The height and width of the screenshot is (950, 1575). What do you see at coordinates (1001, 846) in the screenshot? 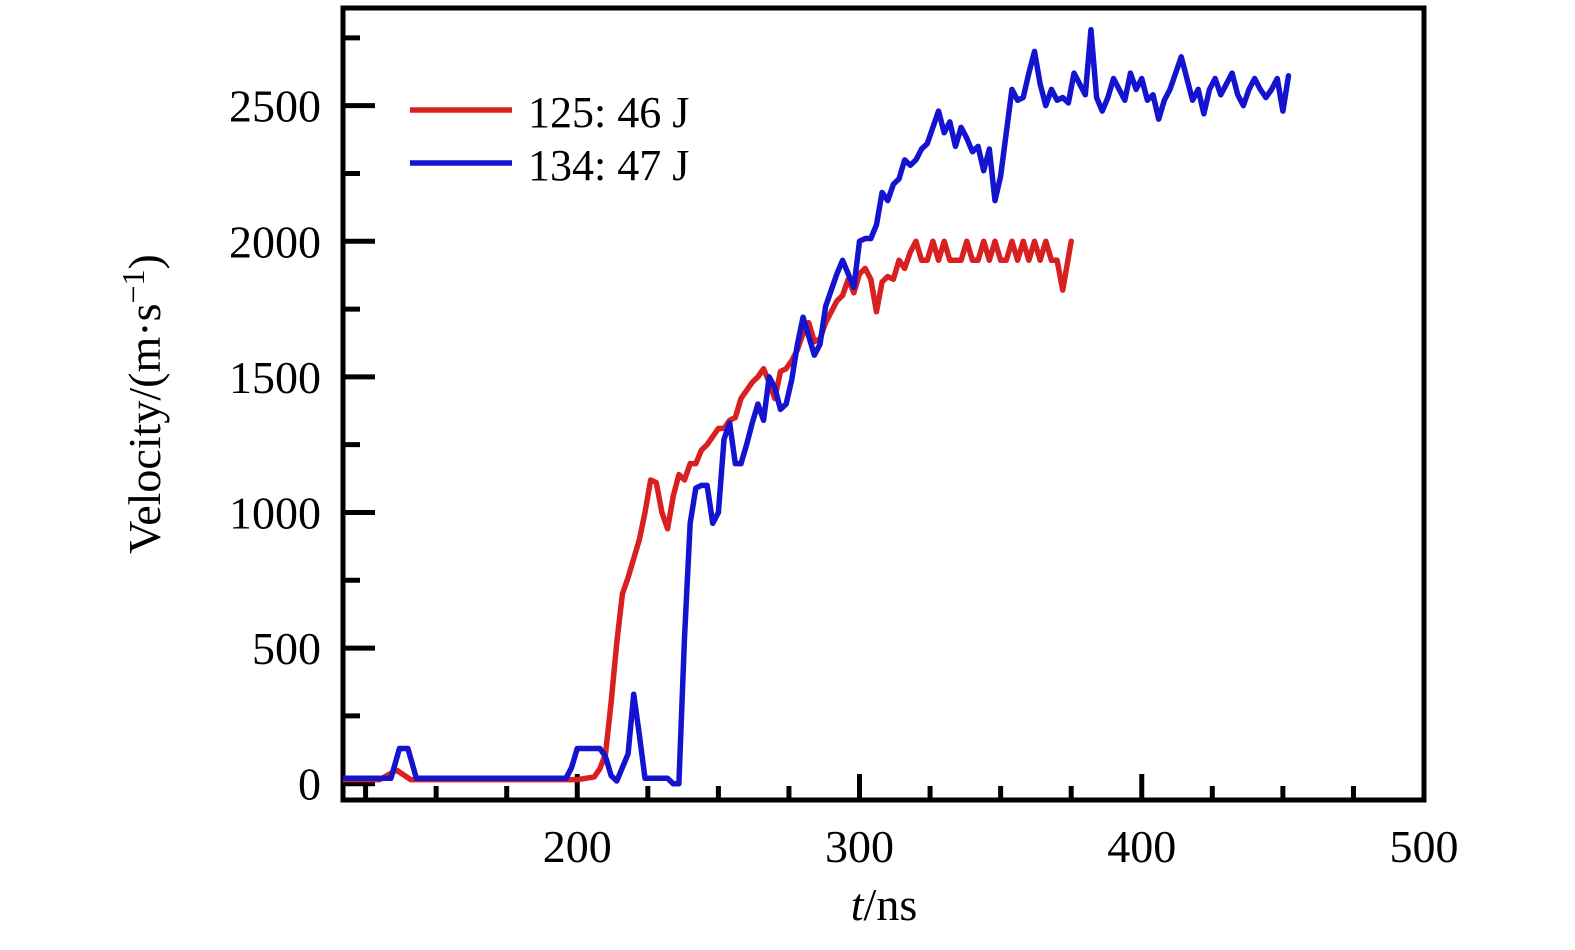
I see `x-axis-tick-labels: 200 300 400 500` at bounding box center [1001, 846].